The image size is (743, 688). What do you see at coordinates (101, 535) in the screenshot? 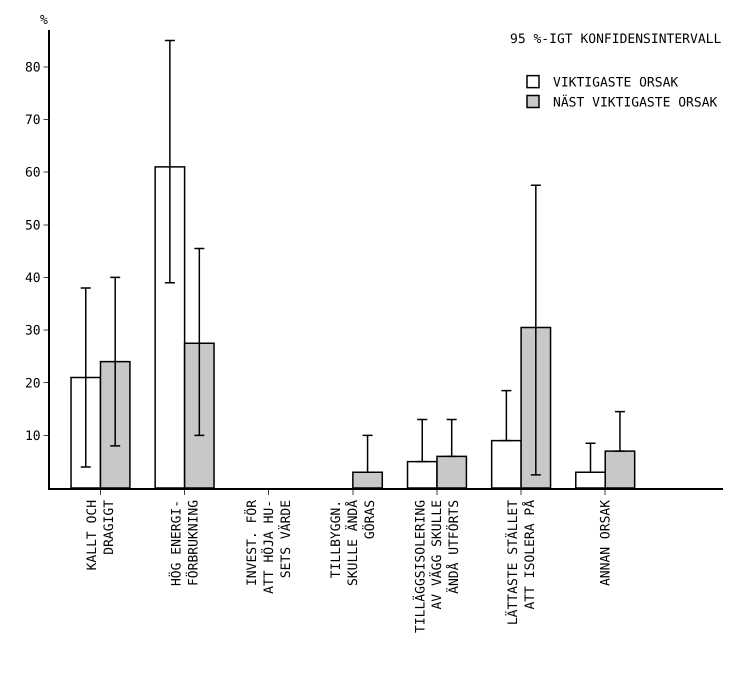
I see `x-tick-label: KALLT OCH DRAGIGT` at bounding box center [101, 535].